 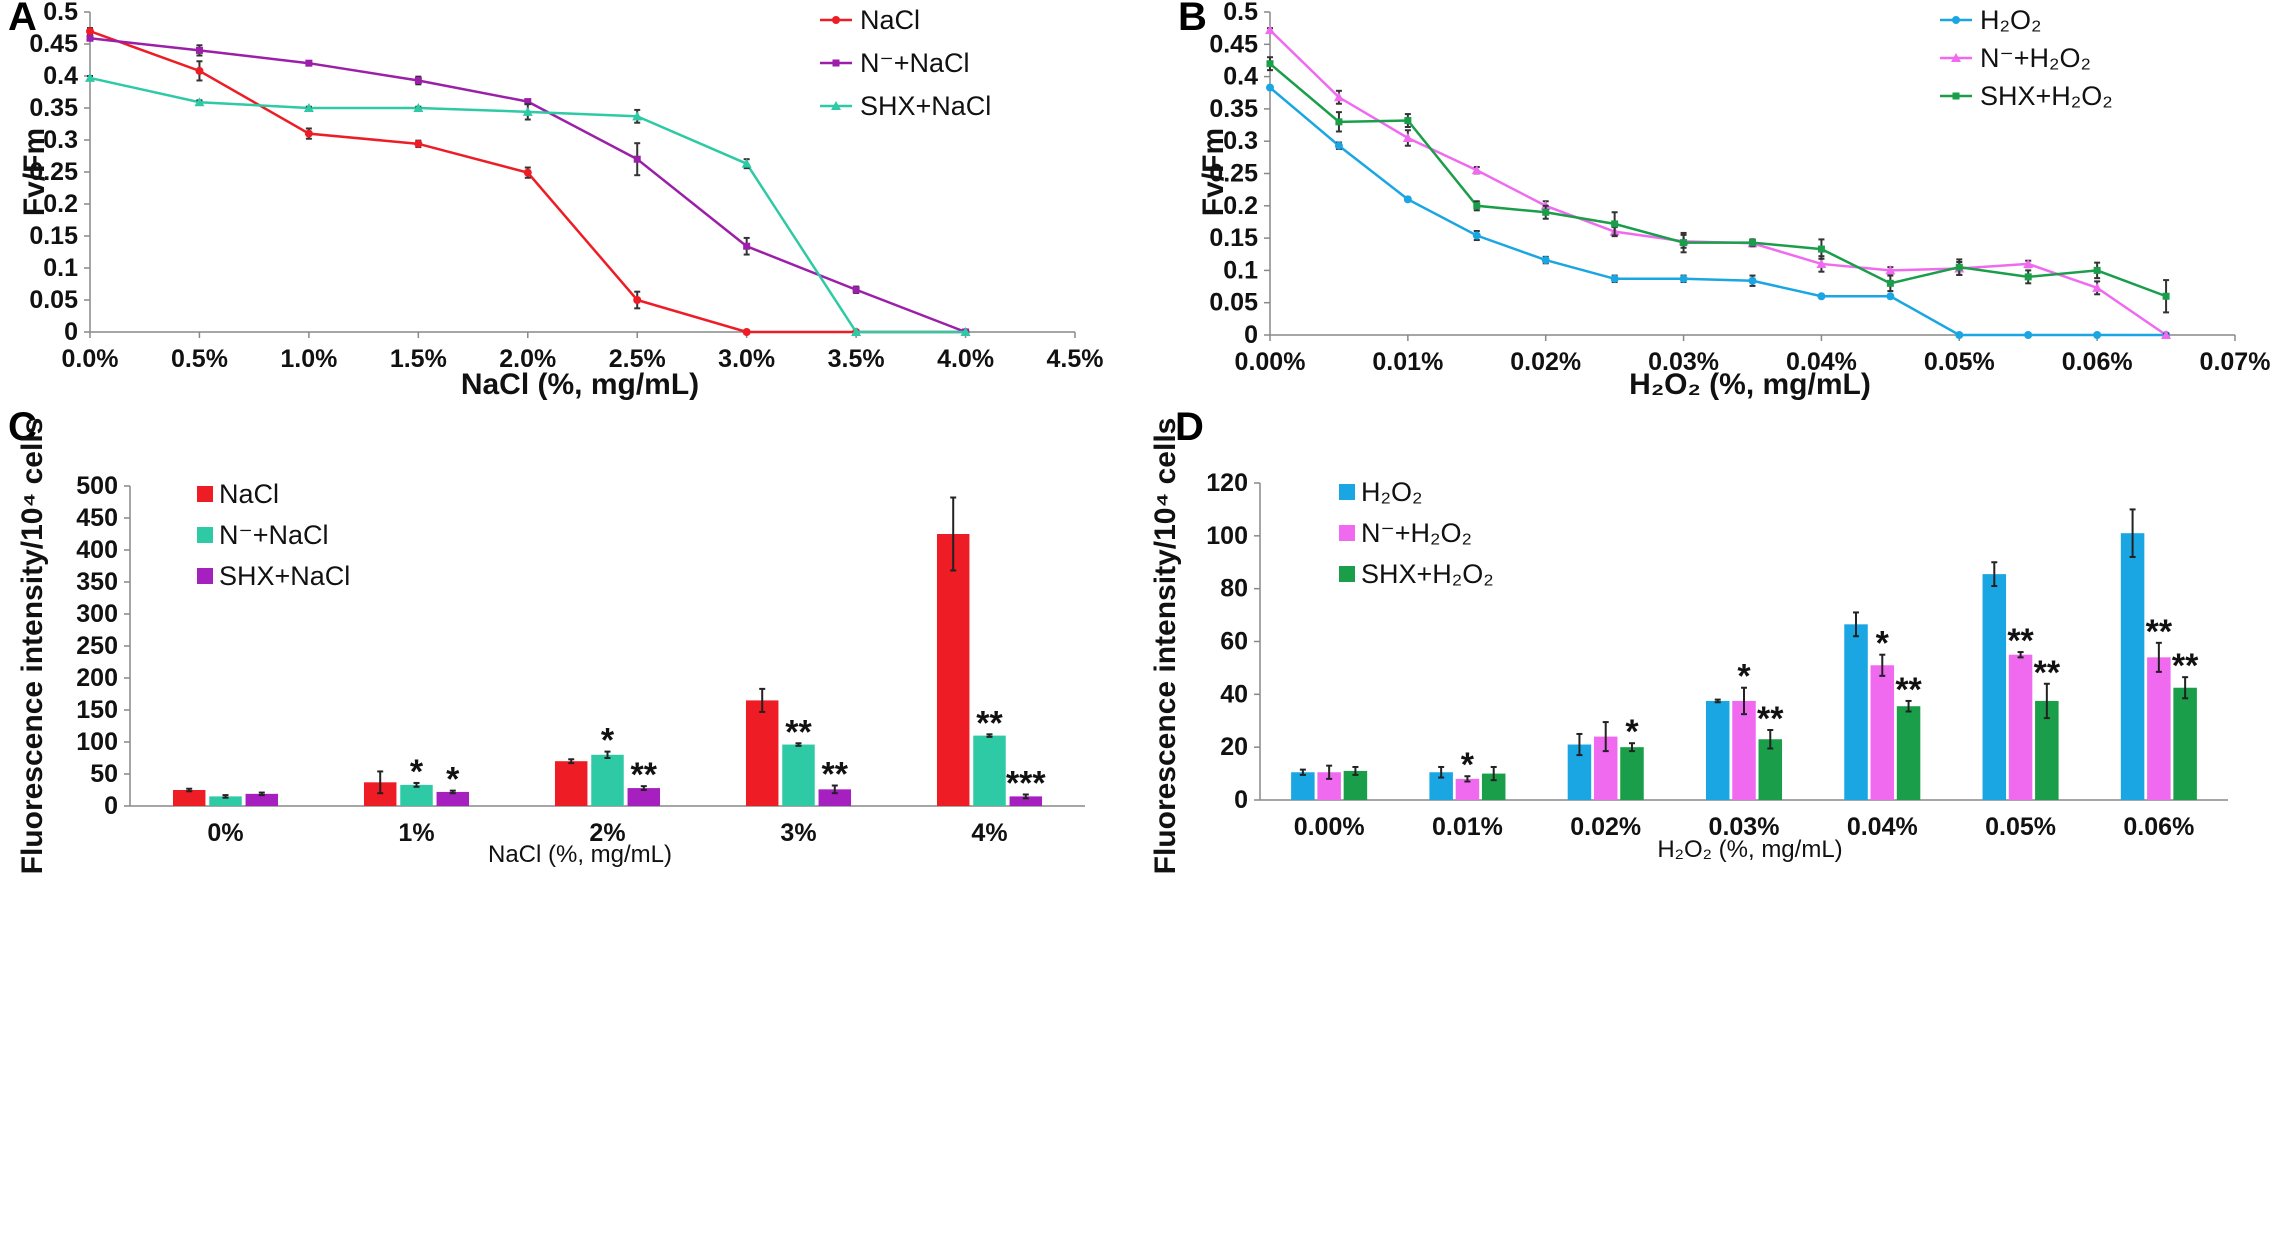 I want to click on series-1: *** ** **N⁻+H₂O₂, so click(x=1745, y=659).